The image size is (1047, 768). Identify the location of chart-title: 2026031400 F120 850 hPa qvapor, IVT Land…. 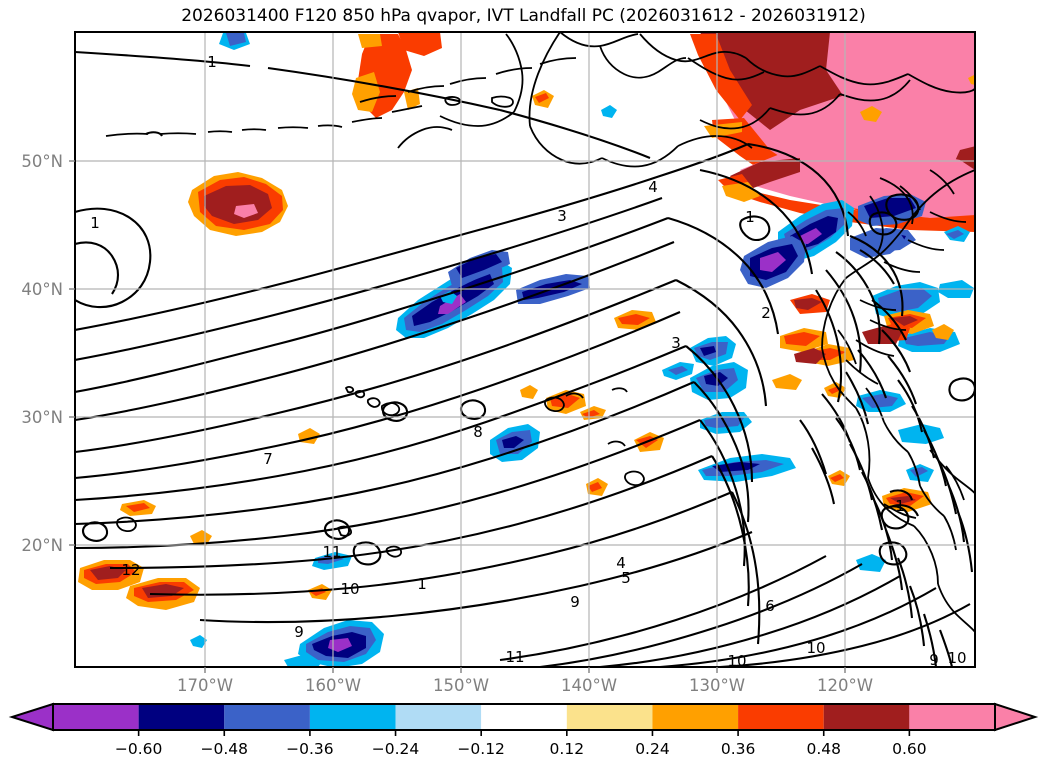
(523, 16).